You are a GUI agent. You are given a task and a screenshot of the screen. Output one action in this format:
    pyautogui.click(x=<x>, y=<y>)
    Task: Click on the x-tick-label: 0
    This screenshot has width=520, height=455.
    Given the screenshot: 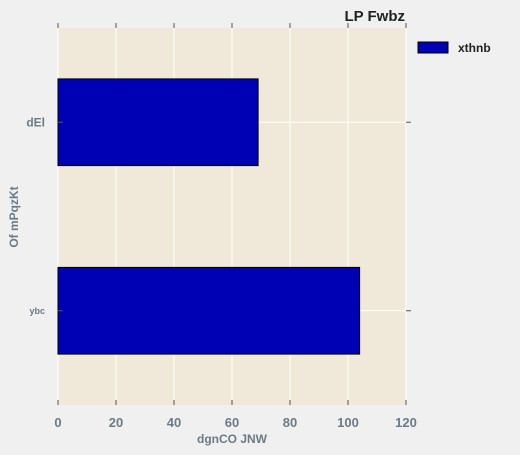 What is the action you would take?
    pyautogui.click(x=57, y=422)
    